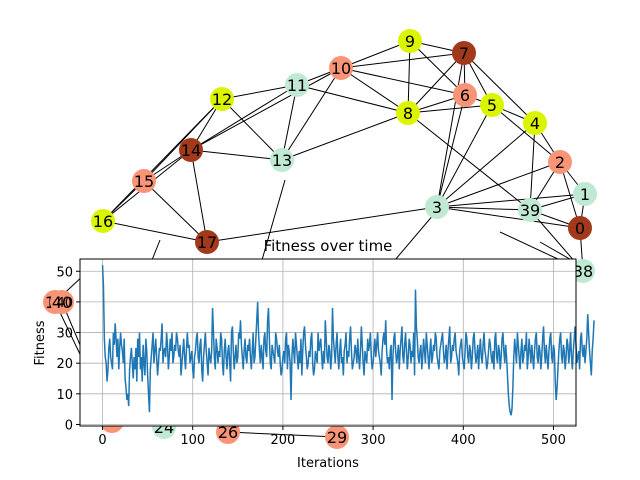 This screenshot has width=640, height=480. I want to click on graph-node-15: 15, so click(144, 181).